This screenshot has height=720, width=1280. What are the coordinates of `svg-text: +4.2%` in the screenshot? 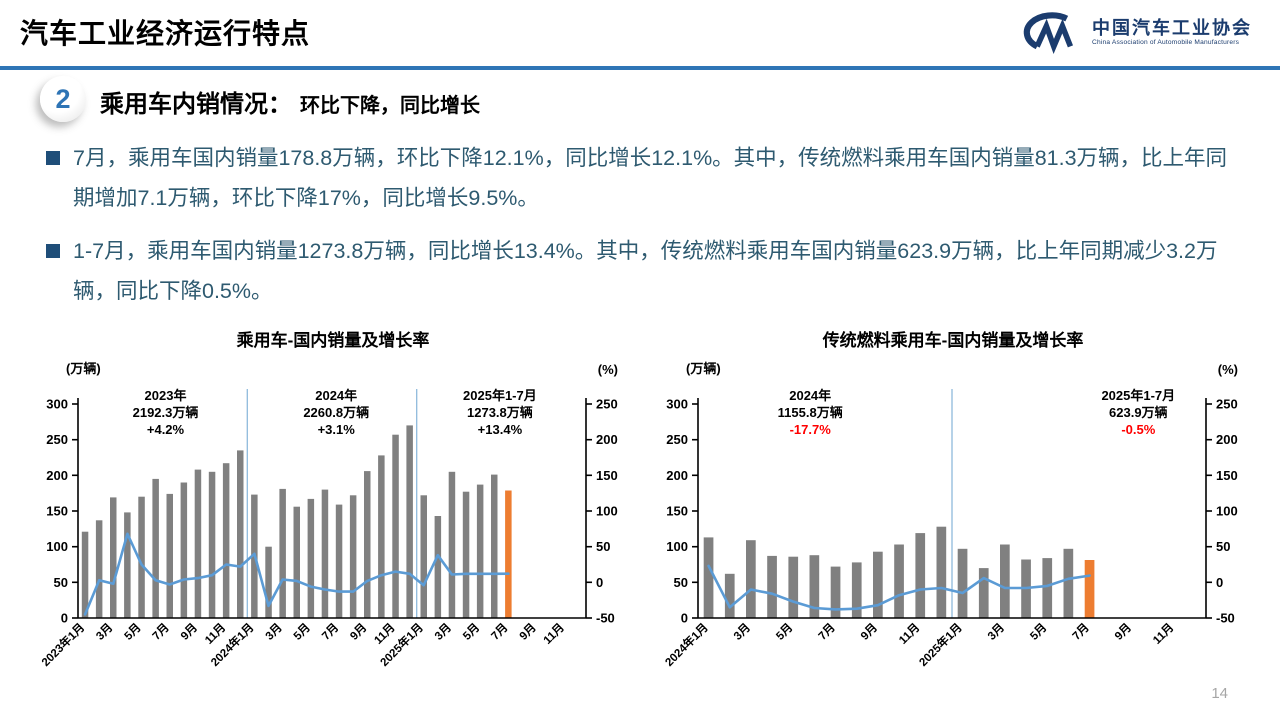 It's located at (166, 429).